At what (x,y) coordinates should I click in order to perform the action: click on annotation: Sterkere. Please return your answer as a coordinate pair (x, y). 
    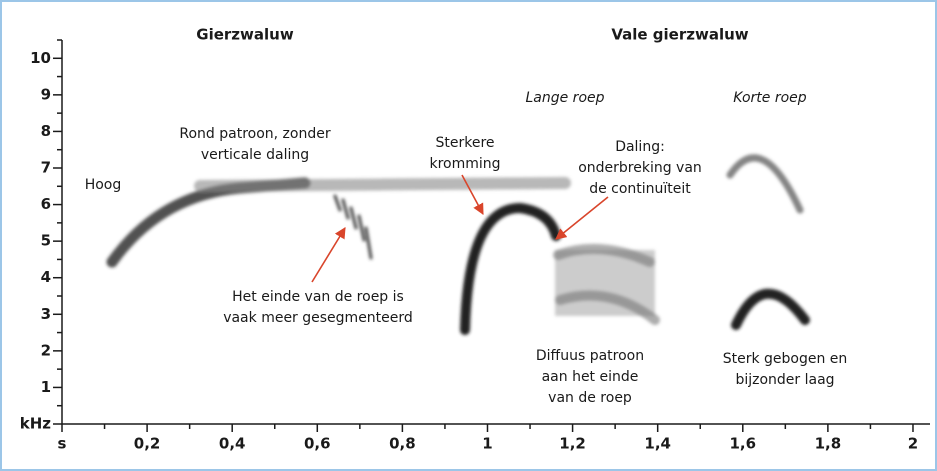
    Looking at the image, I should click on (464, 143).